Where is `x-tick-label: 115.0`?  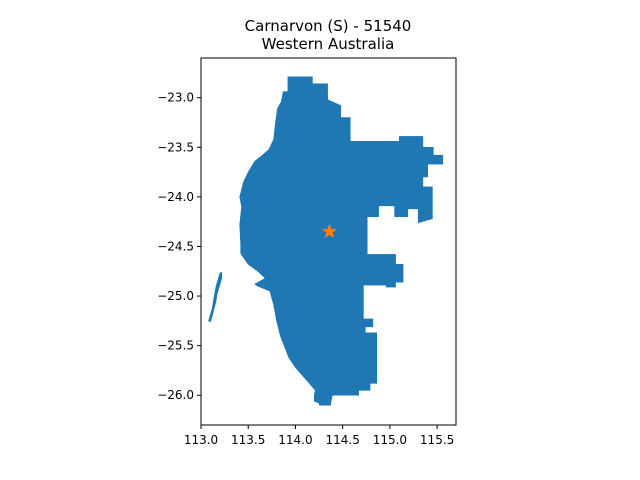
x-tick-label: 115.0 is located at coordinates (390, 440).